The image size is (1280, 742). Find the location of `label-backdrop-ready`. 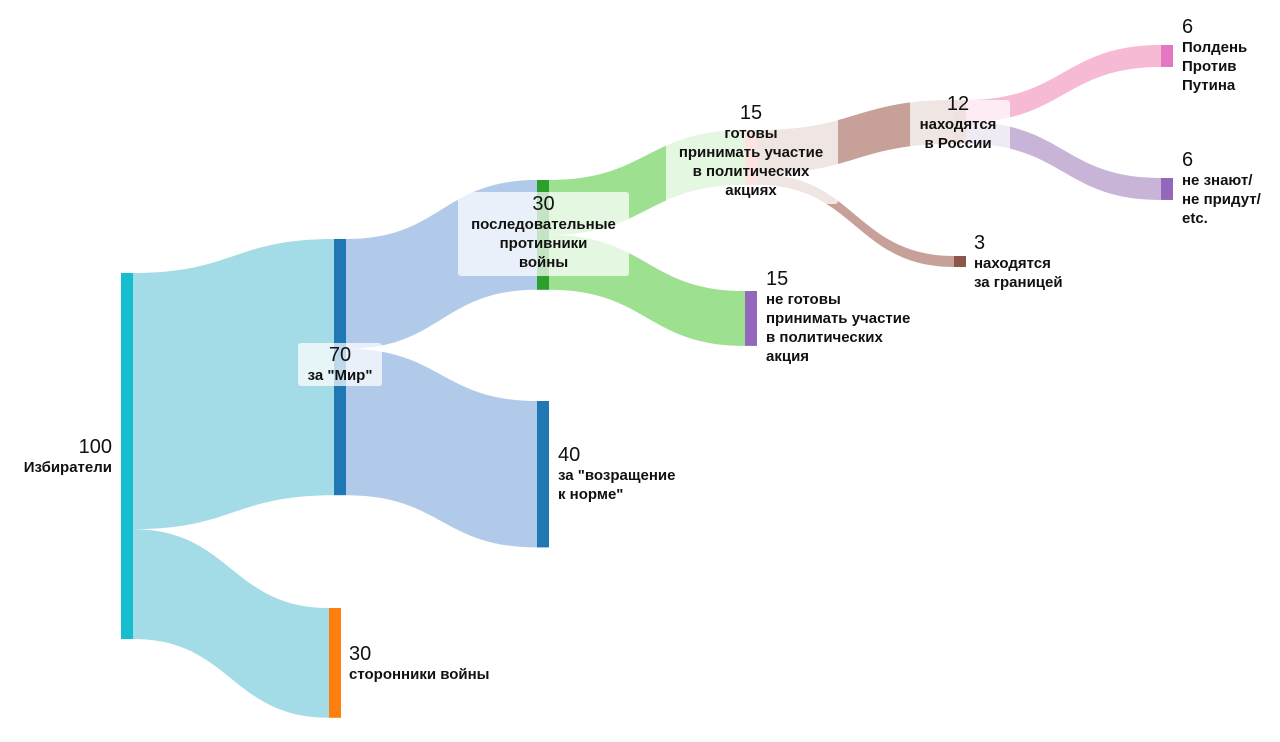

label-backdrop-ready is located at coordinates (752, 154).